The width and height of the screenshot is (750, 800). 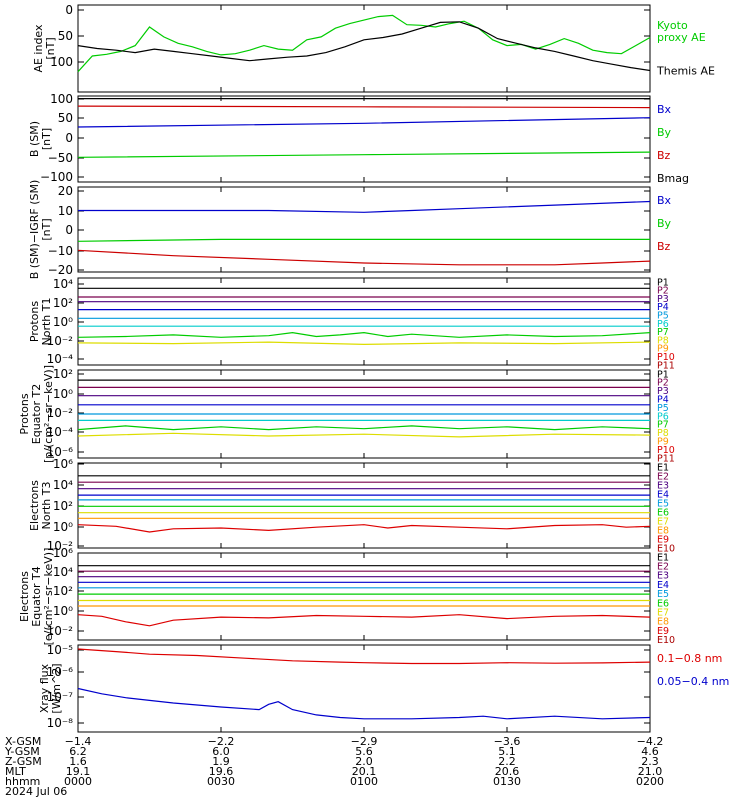 I want to click on x-tick-label: 0030, so click(x=221, y=781).